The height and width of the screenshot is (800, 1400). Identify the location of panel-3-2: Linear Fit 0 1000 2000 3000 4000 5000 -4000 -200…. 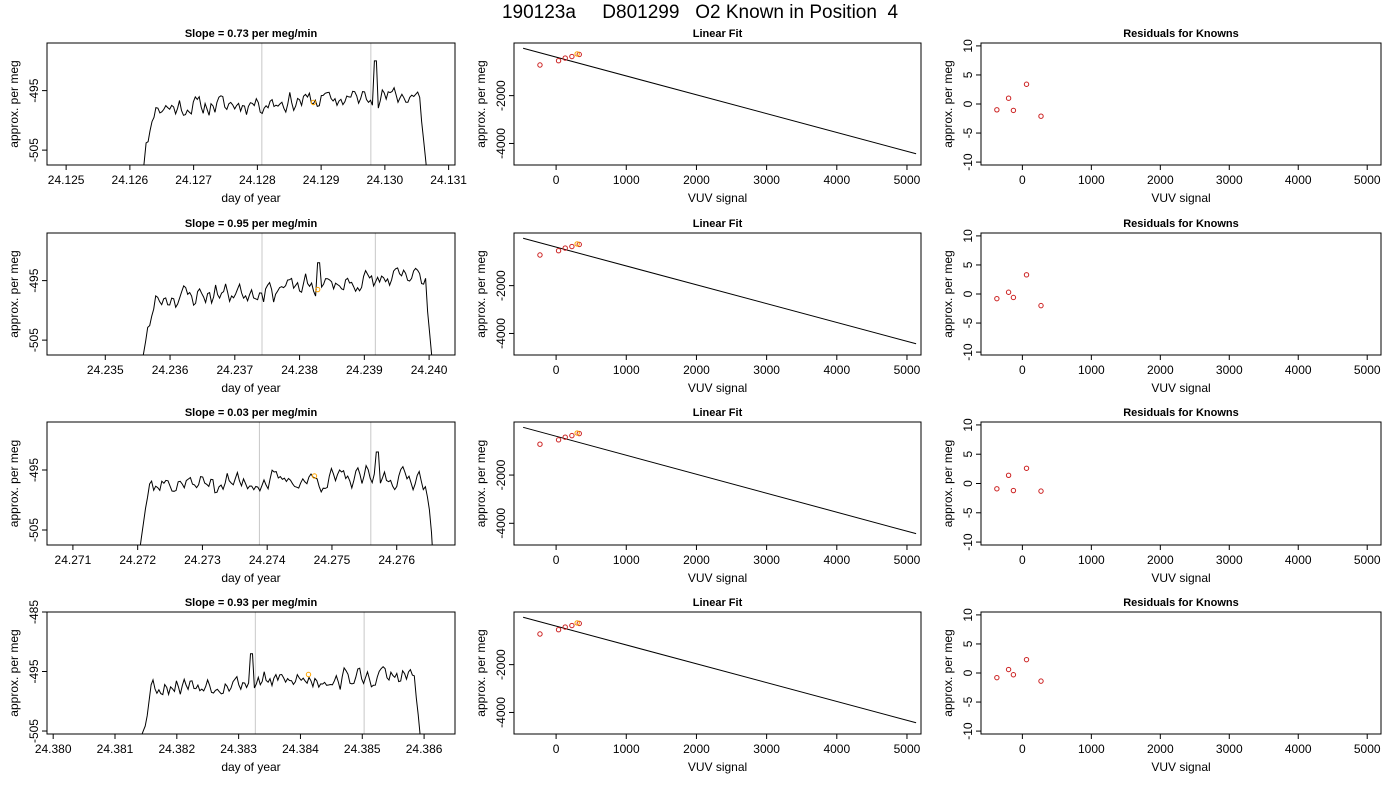
(698, 496).